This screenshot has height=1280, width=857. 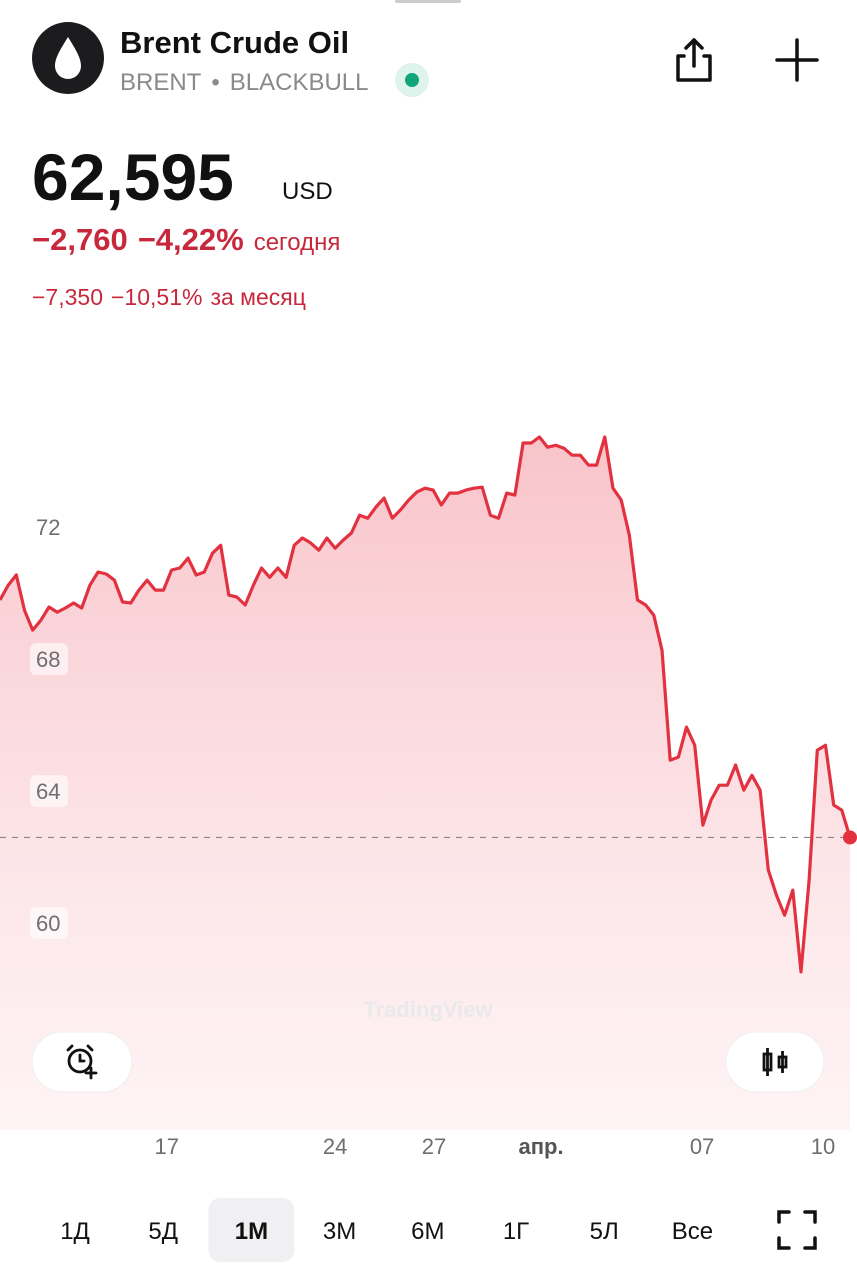 I want to click on x-tick-label: 27, so click(x=434, y=1146).